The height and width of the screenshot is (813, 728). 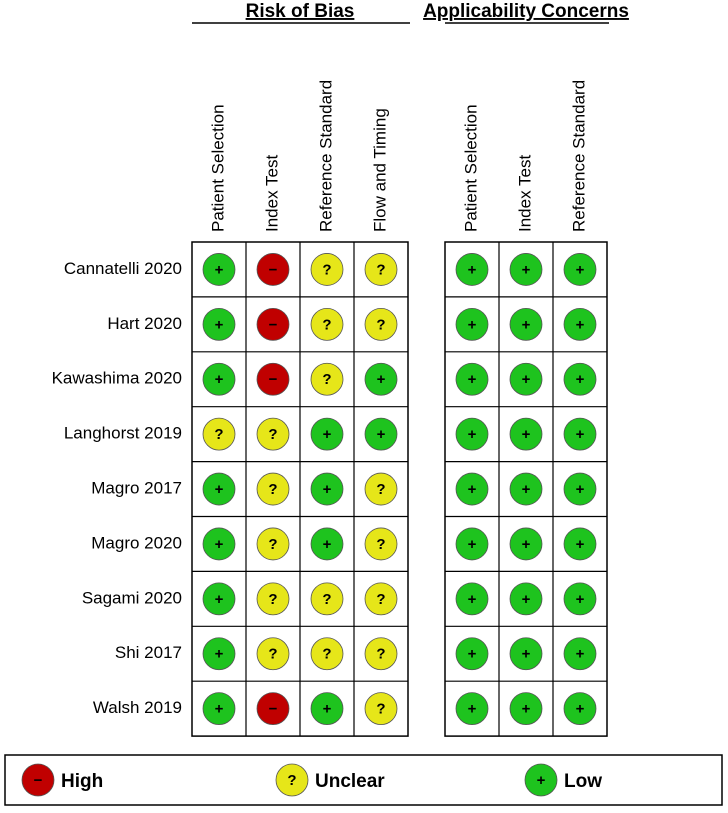 What do you see at coordinates (123, 268) in the screenshot?
I see `study-name: Cannatelli 2020` at bounding box center [123, 268].